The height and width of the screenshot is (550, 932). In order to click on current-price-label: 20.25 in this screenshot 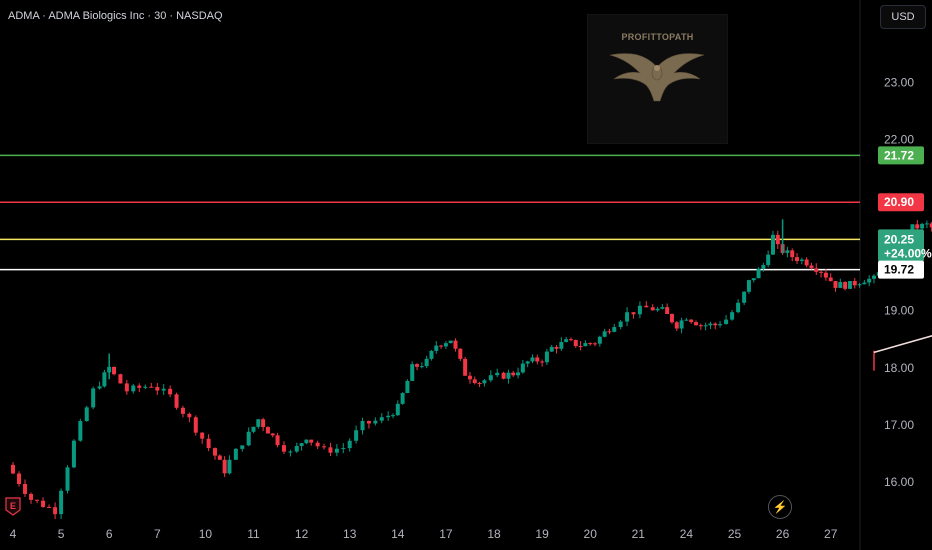, I will do `click(899, 239)`.